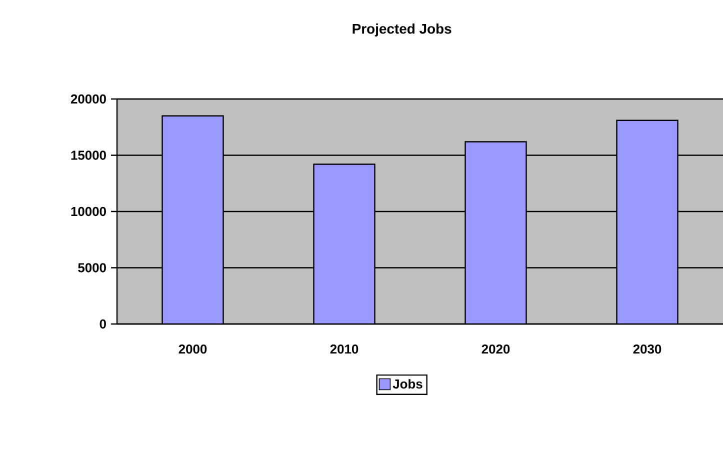 Image resolution: width=723 pixels, height=456 pixels. What do you see at coordinates (88, 155) in the screenshot?
I see `y-tick-label: 15000` at bounding box center [88, 155].